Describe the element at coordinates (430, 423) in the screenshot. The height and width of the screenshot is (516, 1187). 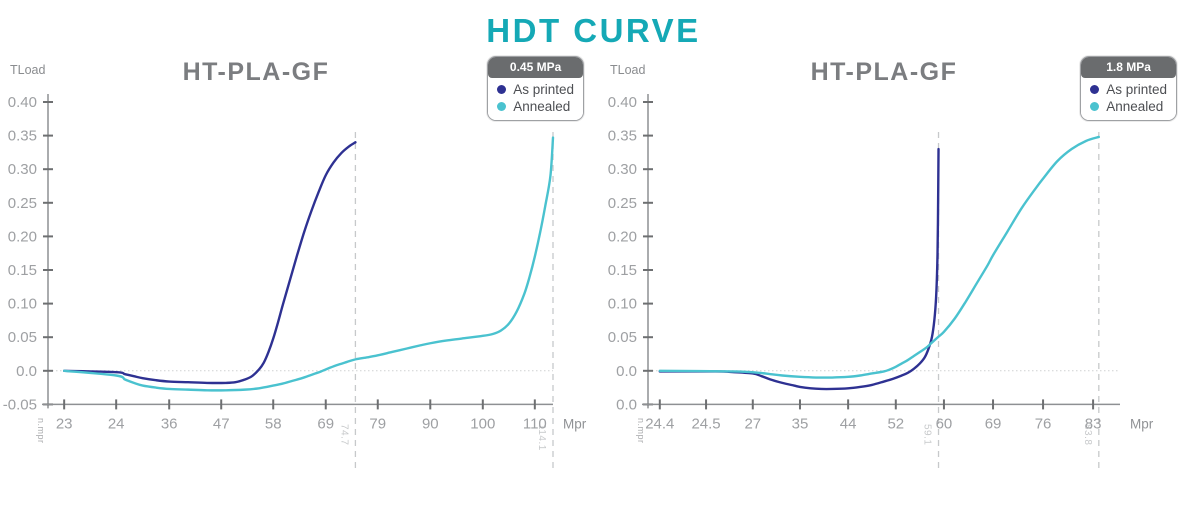
I see `svg-text: 90` at that location.